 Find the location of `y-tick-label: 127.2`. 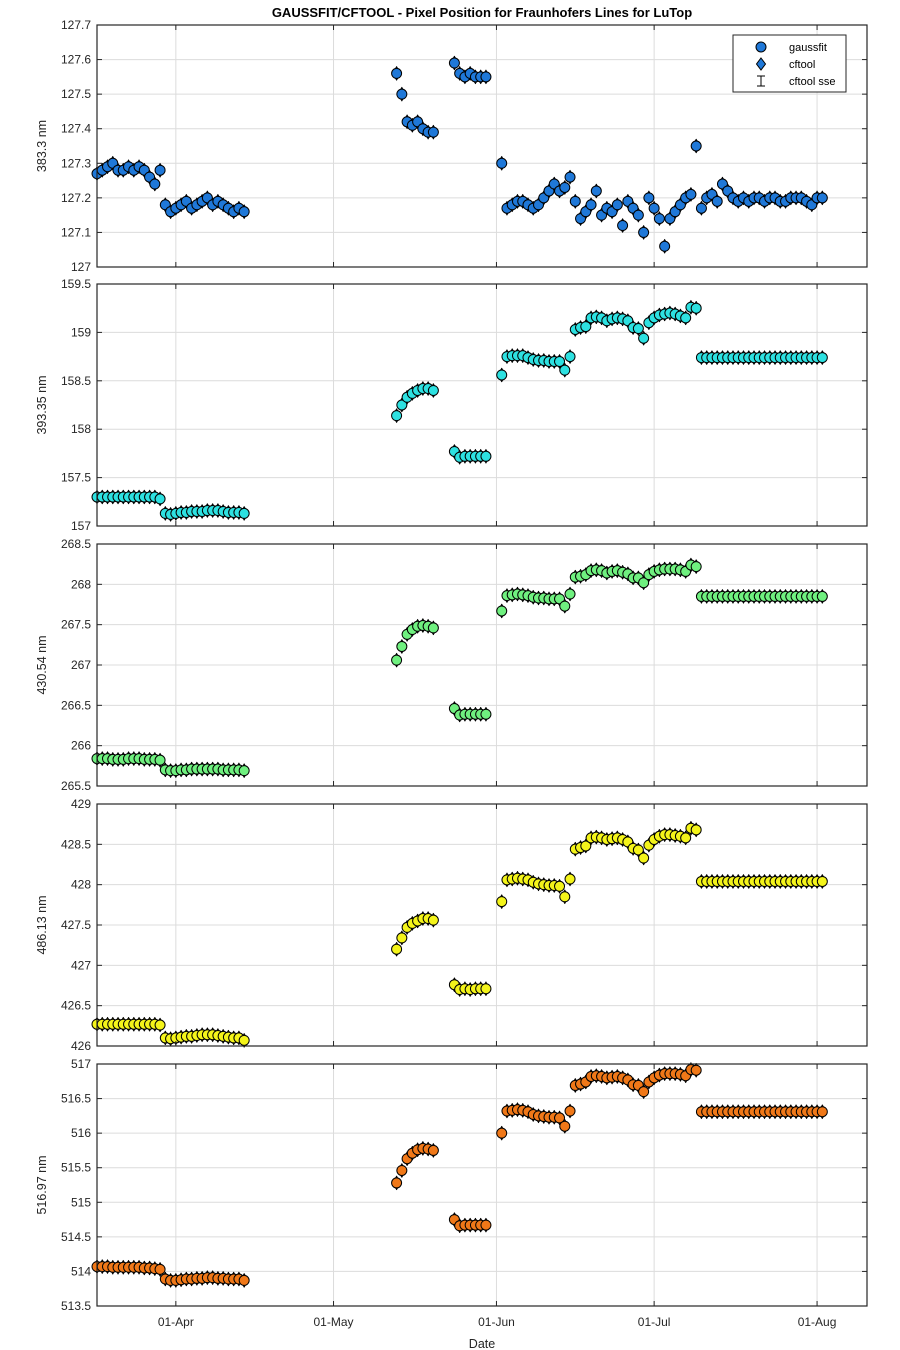

y-tick-label: 127.2 is located at coordinates (76, 198).